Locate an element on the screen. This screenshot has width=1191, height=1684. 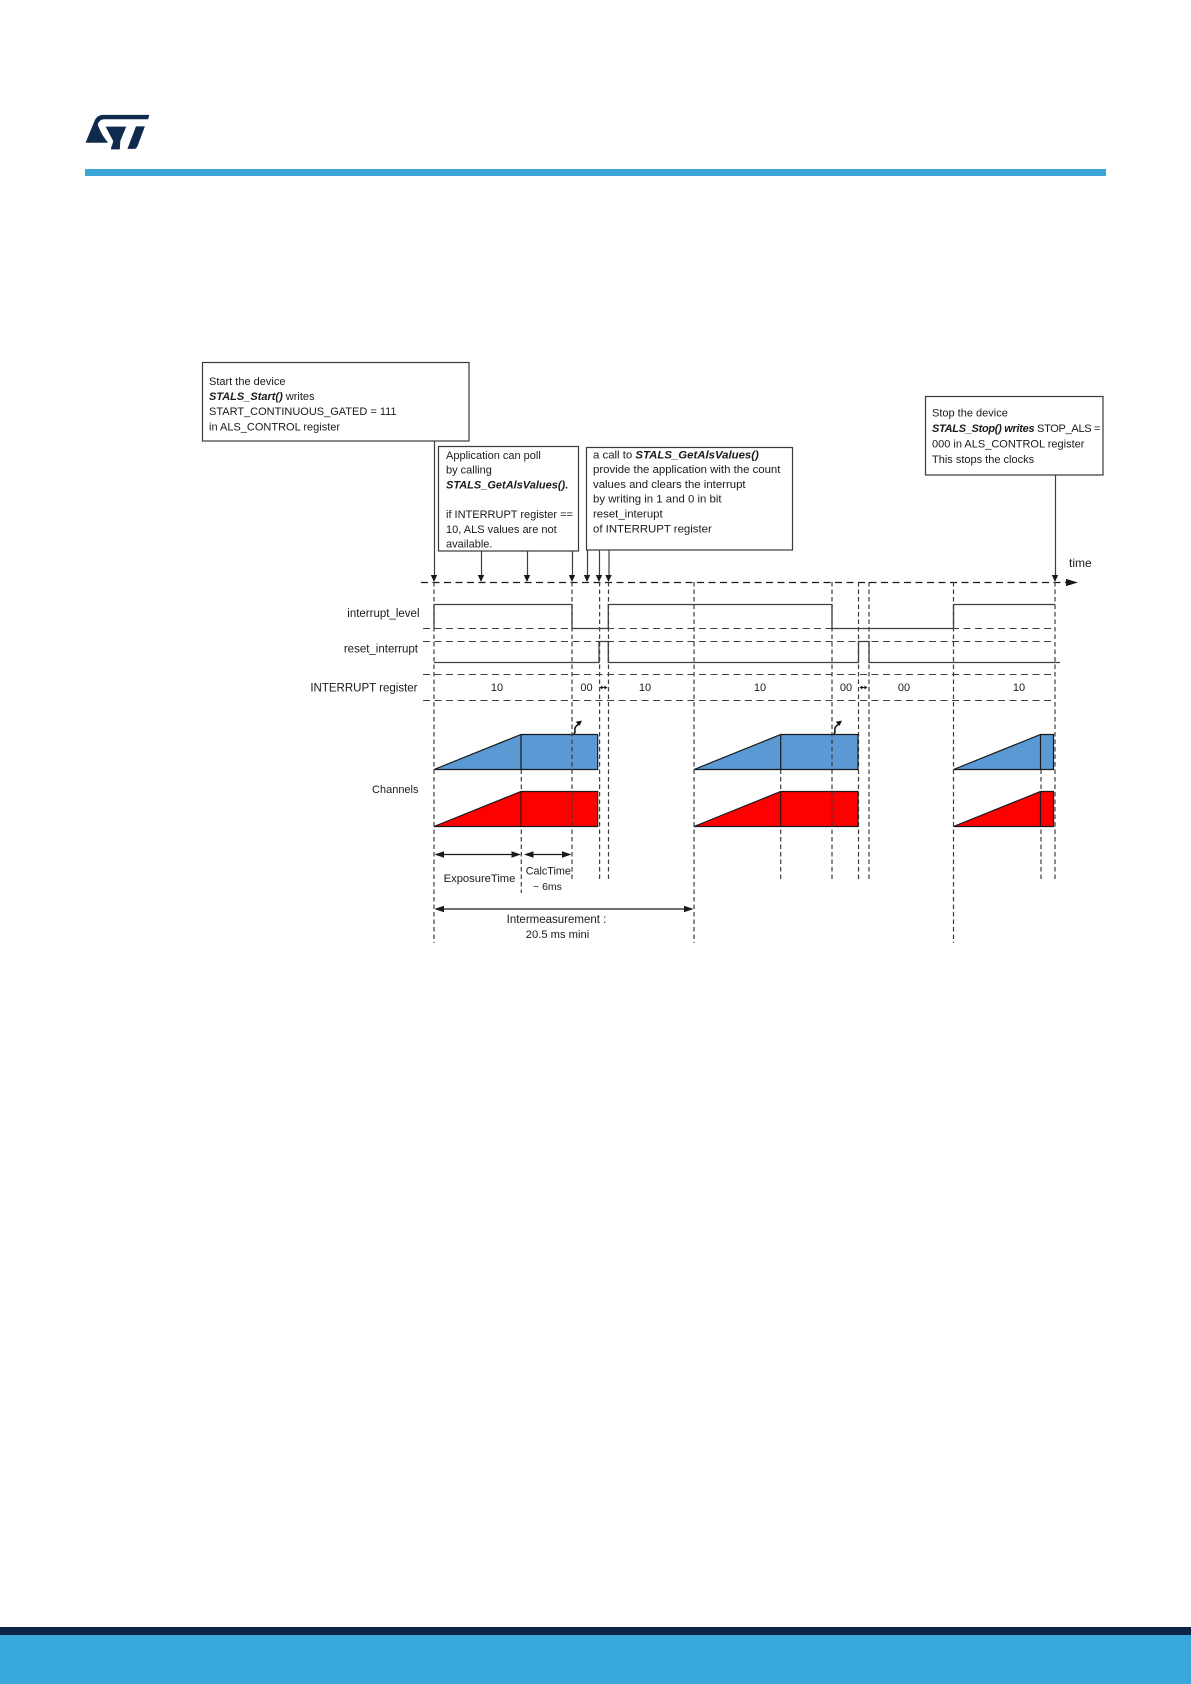
svg-text: a call to STALS_GetAlsValues() is located at coordinates (676, 455).